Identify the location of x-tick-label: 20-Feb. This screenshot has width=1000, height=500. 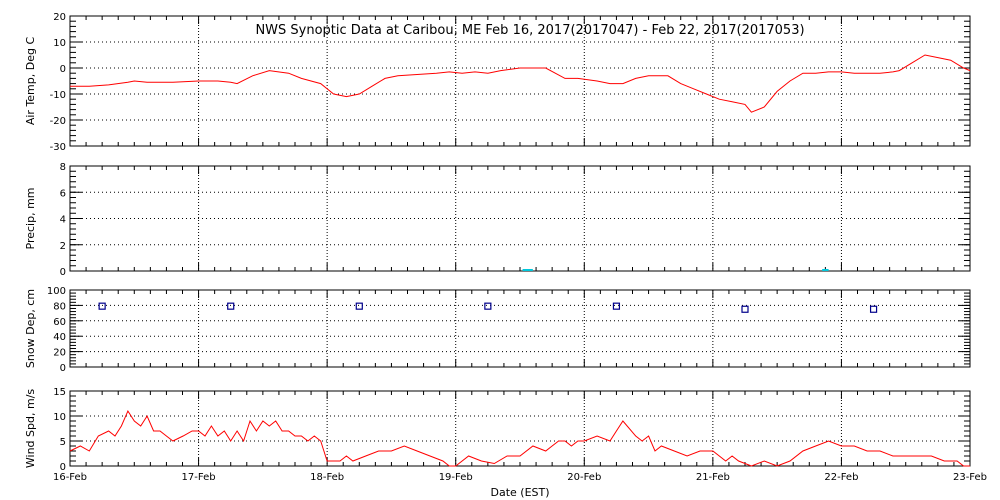
(584, 477).